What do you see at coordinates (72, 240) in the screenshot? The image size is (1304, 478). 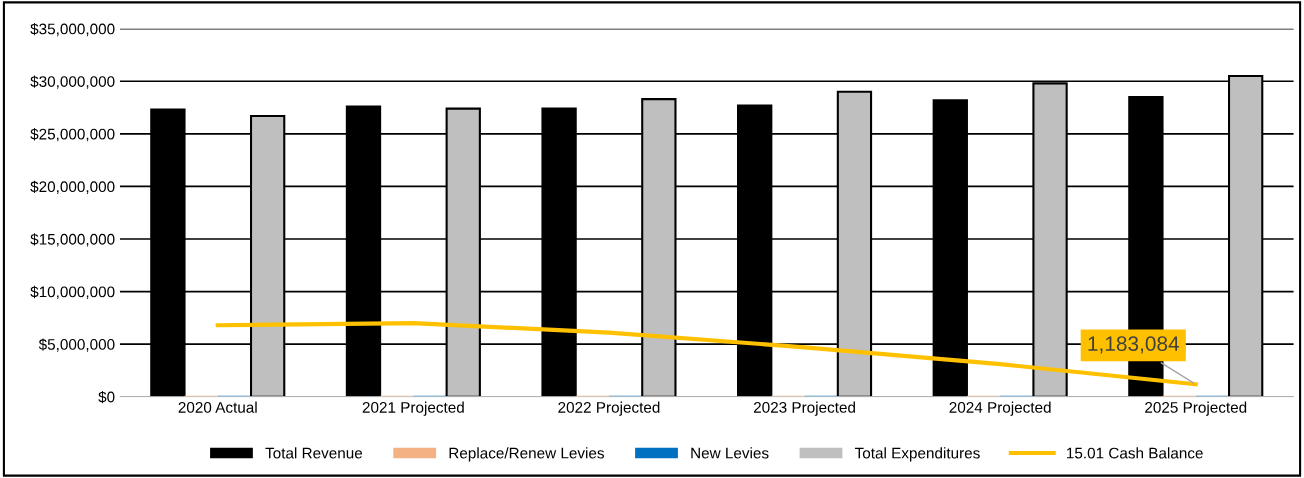 I see `y-tick-label: $15,000,000` at bounding box center [72, 240].